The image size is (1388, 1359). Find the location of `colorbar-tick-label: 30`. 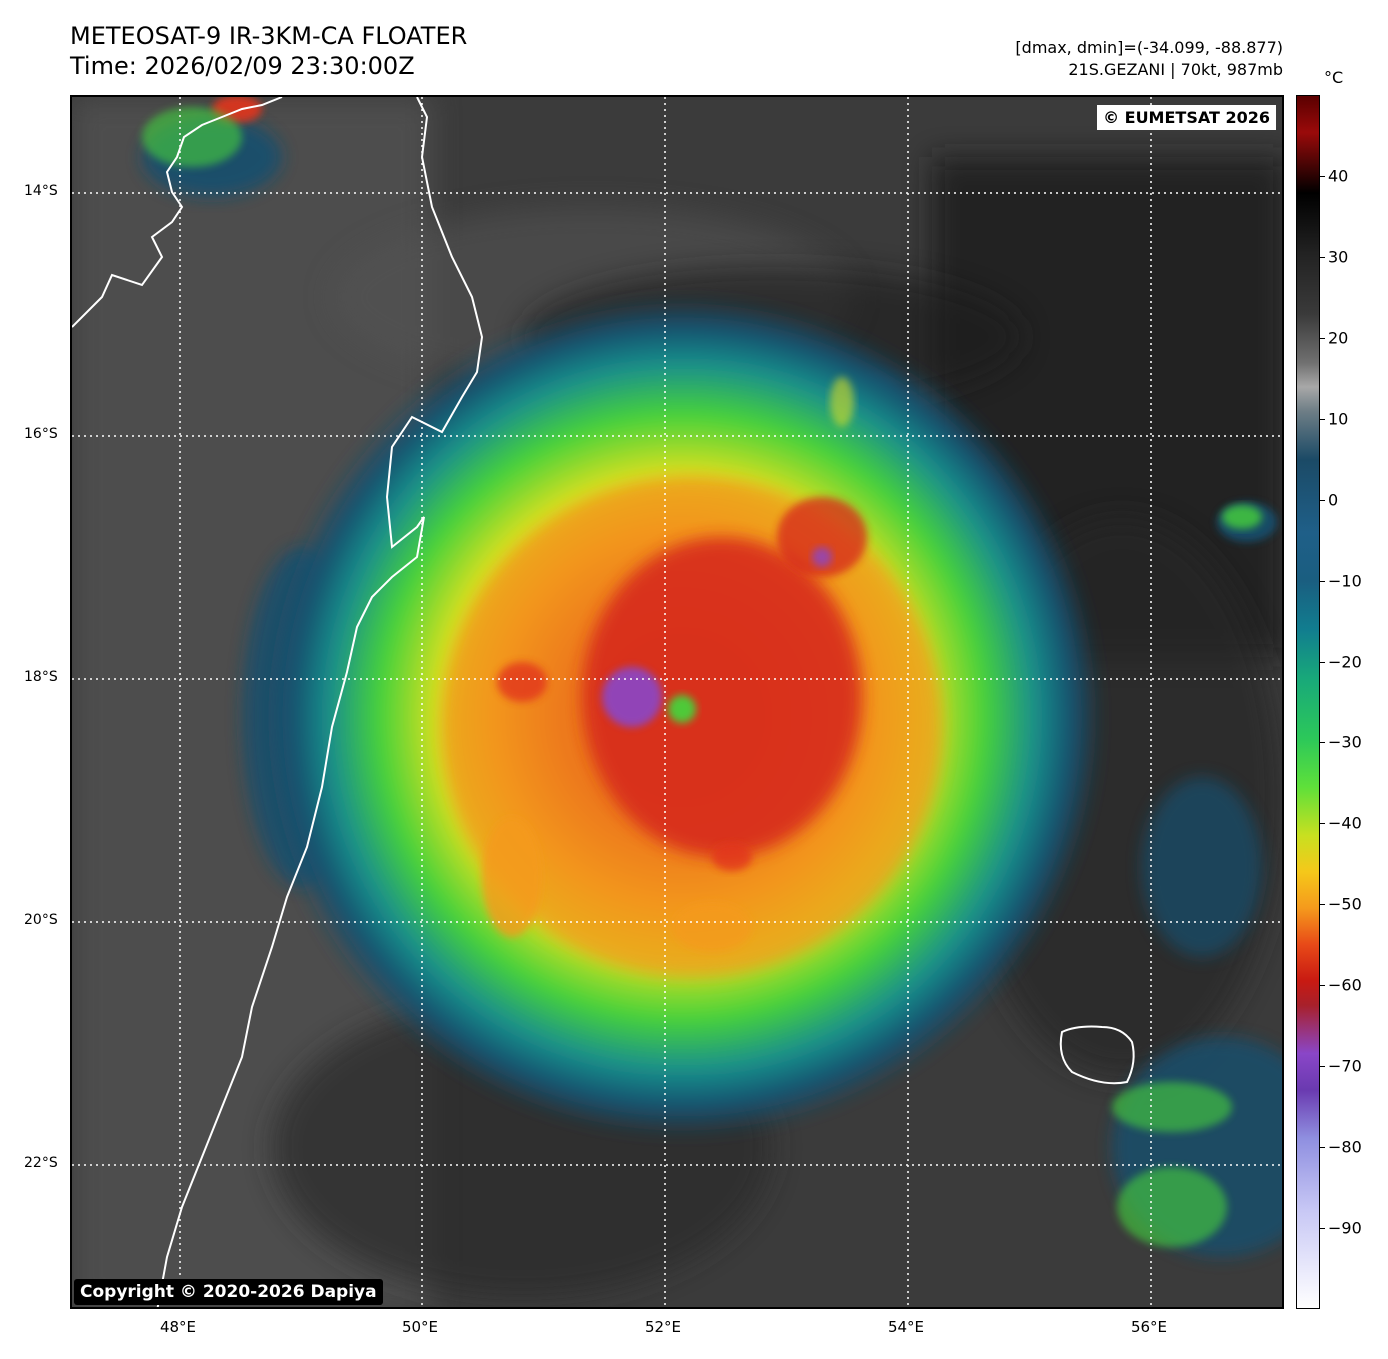

colorbar-tick-label: 30 is located at coordinates (1338, 257).